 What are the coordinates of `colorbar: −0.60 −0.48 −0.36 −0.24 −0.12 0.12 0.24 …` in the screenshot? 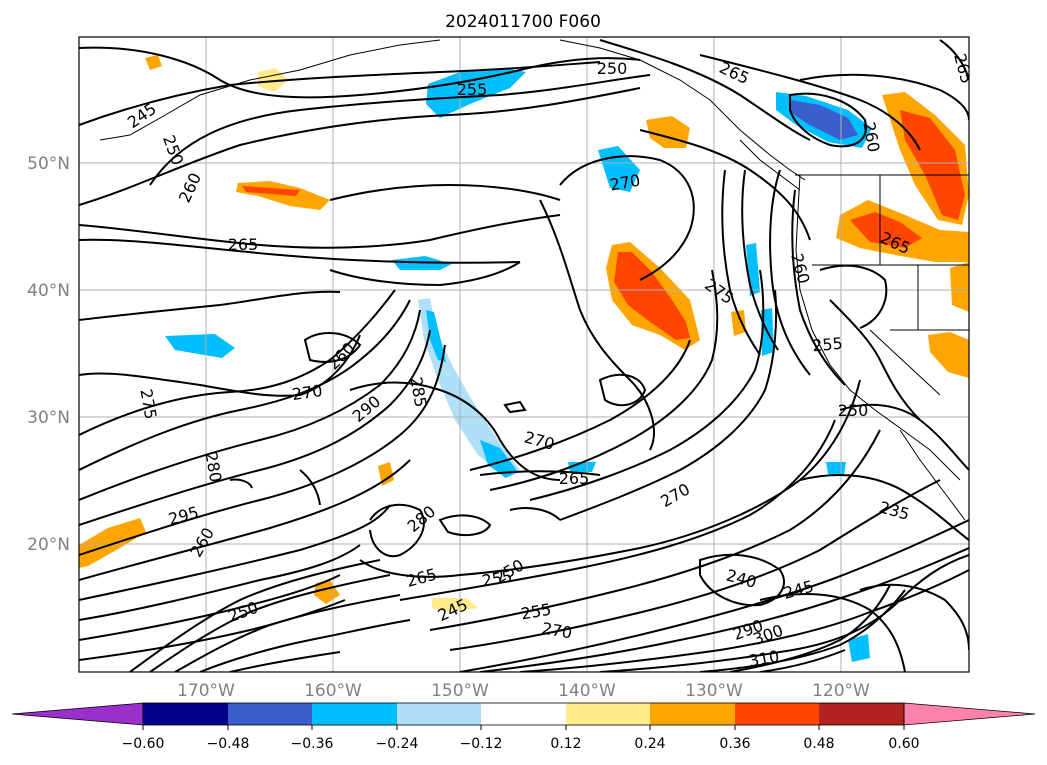 It's located at (523, 727).